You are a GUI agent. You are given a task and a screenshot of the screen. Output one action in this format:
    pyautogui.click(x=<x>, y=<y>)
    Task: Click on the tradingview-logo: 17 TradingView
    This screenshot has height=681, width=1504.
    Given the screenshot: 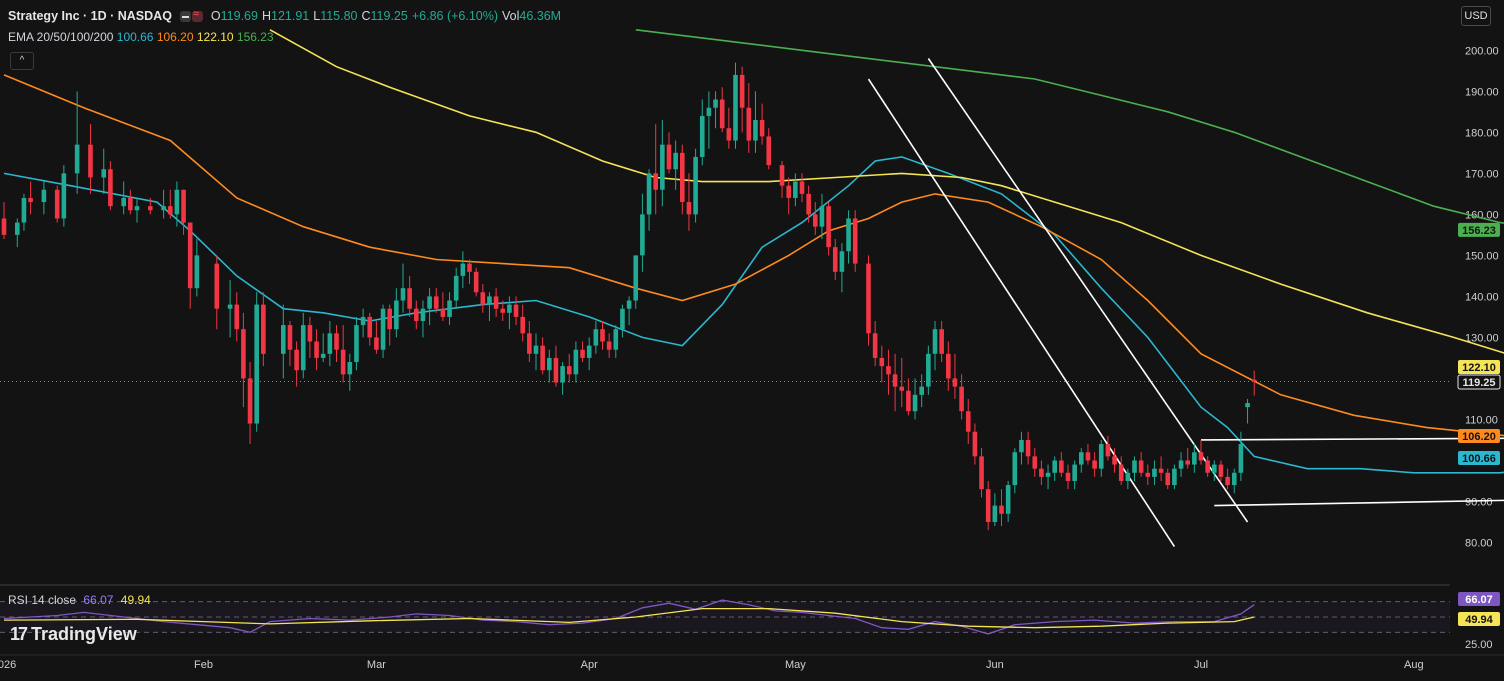 What is the action you would take?
    pyautogui.click(x=73, y=634)
    